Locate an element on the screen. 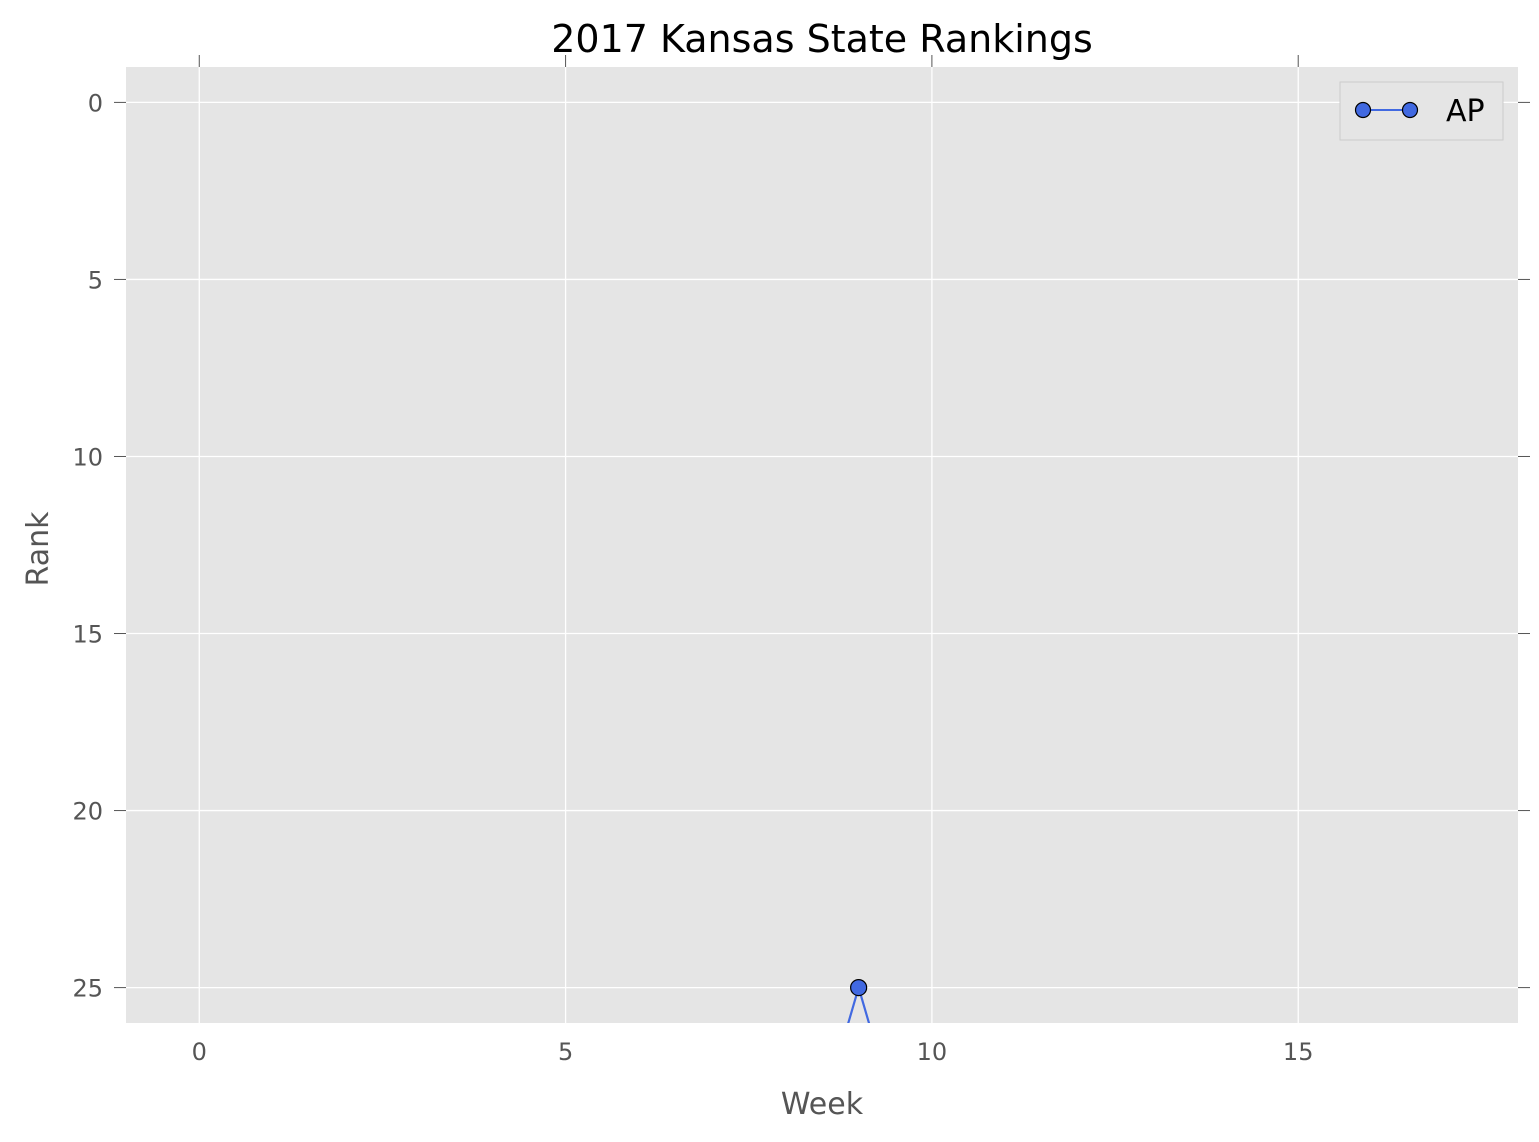 Image resolution: width=1539 pixels, height=1142 pixels. legend-marker-left is located at coordinates (1363, 110).